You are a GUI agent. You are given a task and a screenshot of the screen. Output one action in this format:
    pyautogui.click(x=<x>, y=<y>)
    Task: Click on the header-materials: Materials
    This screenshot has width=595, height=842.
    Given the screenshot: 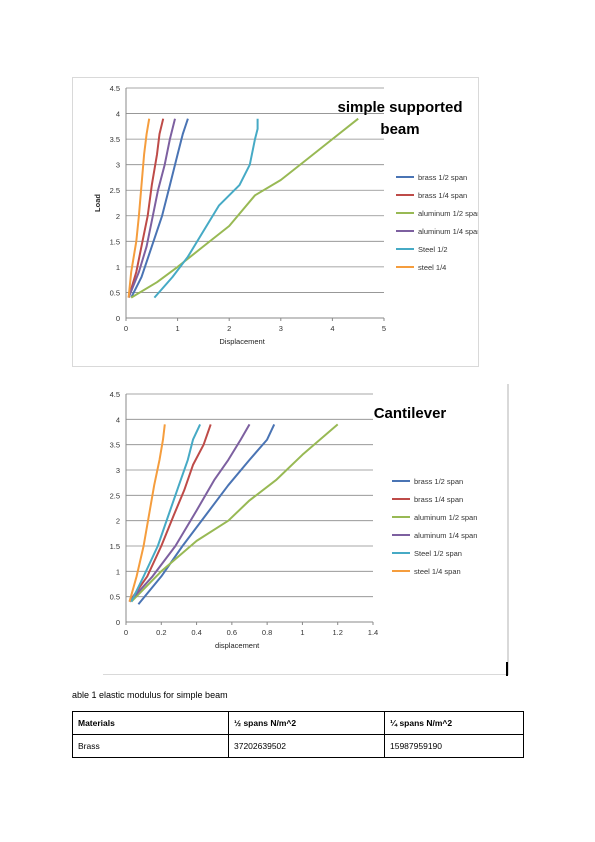 What is the action you would take?
    pyautogui.click(x=150, y=723)
    